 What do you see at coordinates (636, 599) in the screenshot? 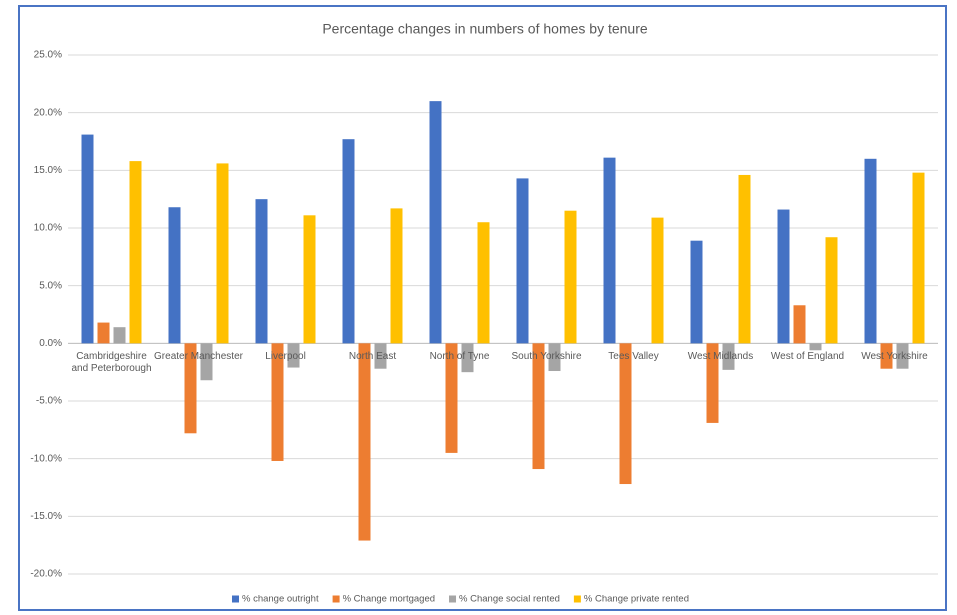
I see `legend-label: % Change private rented` at bounding box center [636, 599].